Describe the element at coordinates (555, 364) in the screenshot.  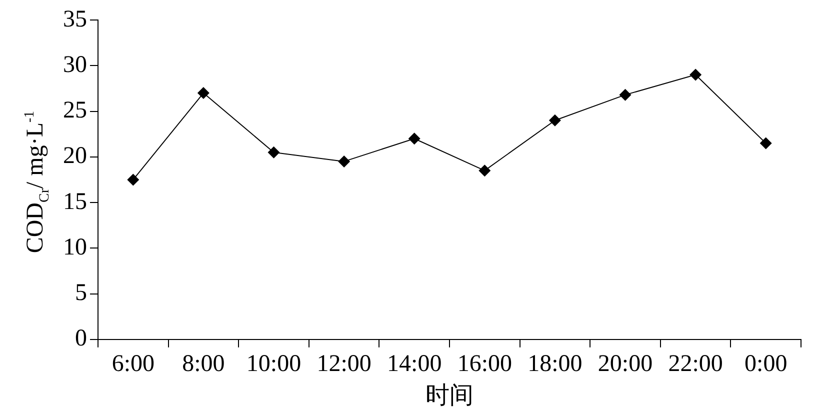
I see `x-tick-label: 18:00` at that location.